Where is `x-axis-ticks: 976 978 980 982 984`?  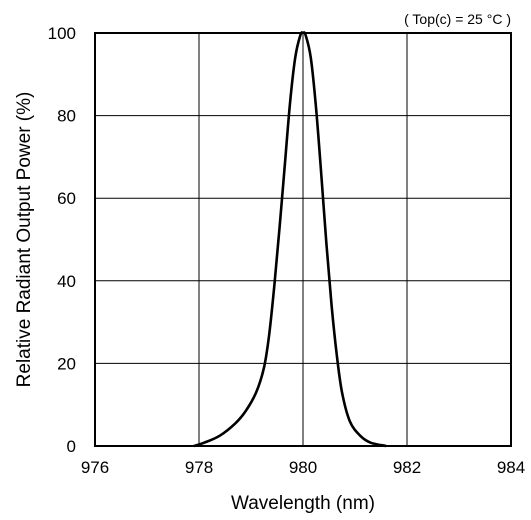 x-axis-ticks: 976 978 980 982 984 is located at coordinates (303, 467).